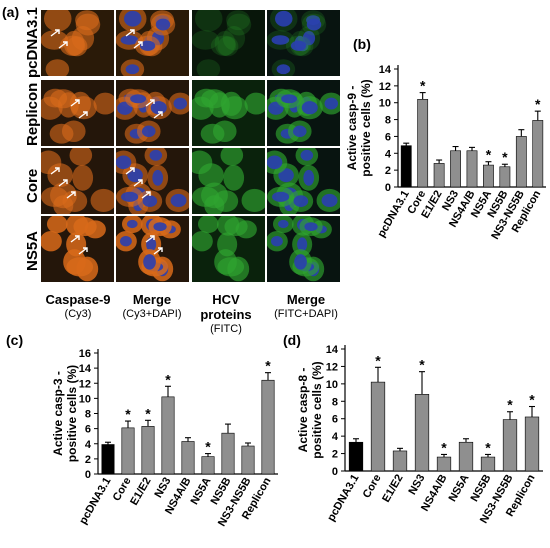 Image resolution: width=550 pixels, height=548 pixels. I want to click on y-axis-label: Active casp-9 -, so click(352, 128).